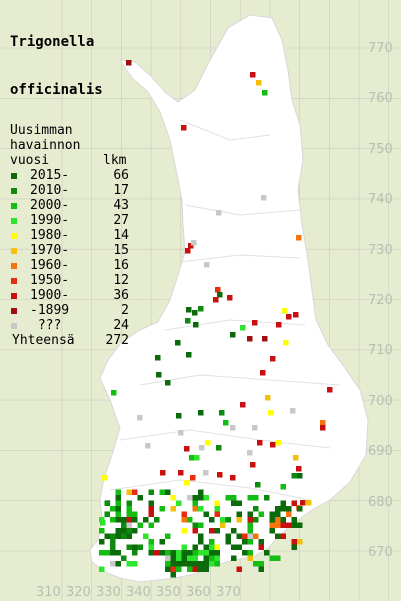  I want to click on y-tick-label: 710, so click(380, 351).